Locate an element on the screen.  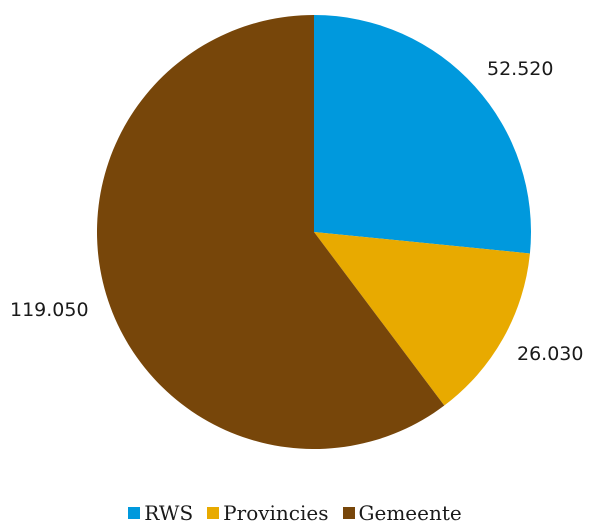
pie-slice-provincies is located at coordinates (422, 319).